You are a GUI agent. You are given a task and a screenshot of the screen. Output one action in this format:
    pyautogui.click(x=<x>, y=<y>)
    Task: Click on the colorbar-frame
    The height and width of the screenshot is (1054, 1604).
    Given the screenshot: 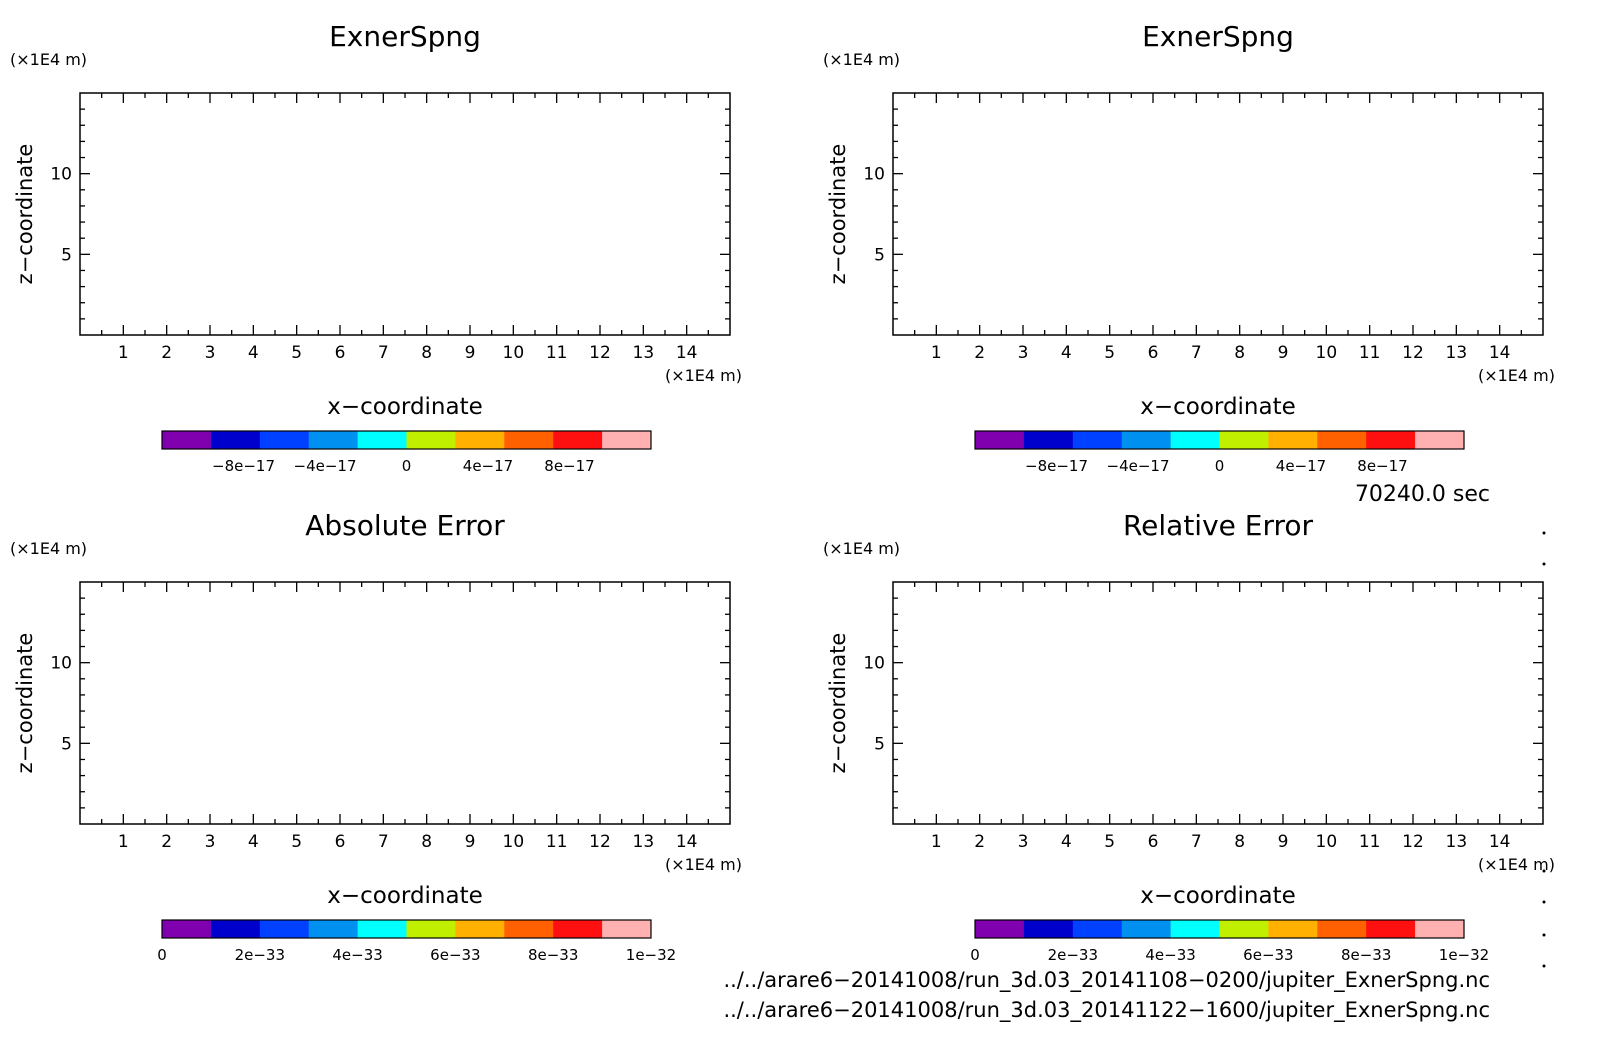 What is the action you would take?
    pyautogui.click(x=406, y=440)
    